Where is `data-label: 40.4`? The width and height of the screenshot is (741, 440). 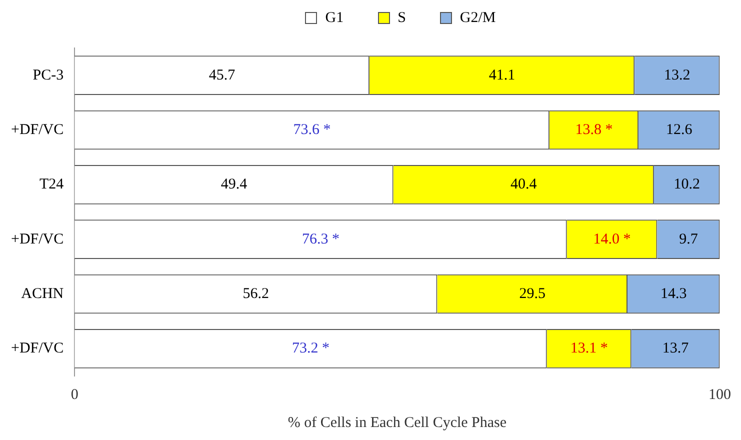
data-label: 40.4 is located at coordinates (524, 184).